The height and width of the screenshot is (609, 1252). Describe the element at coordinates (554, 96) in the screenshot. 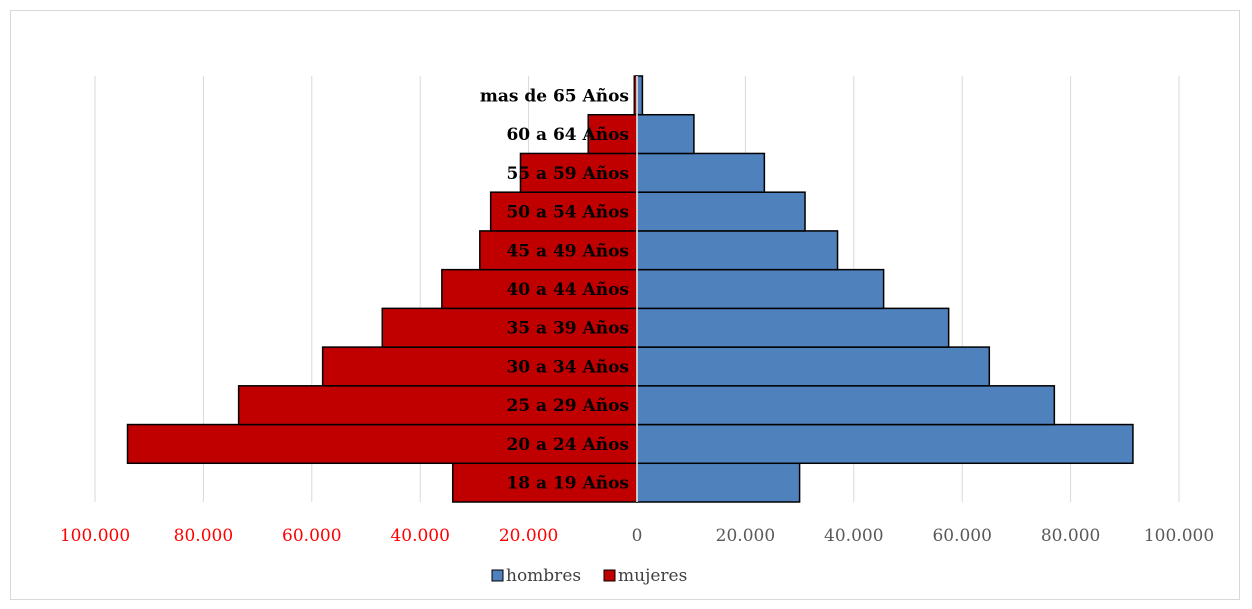

I see `category-label: mas de 65 Años` at that location.